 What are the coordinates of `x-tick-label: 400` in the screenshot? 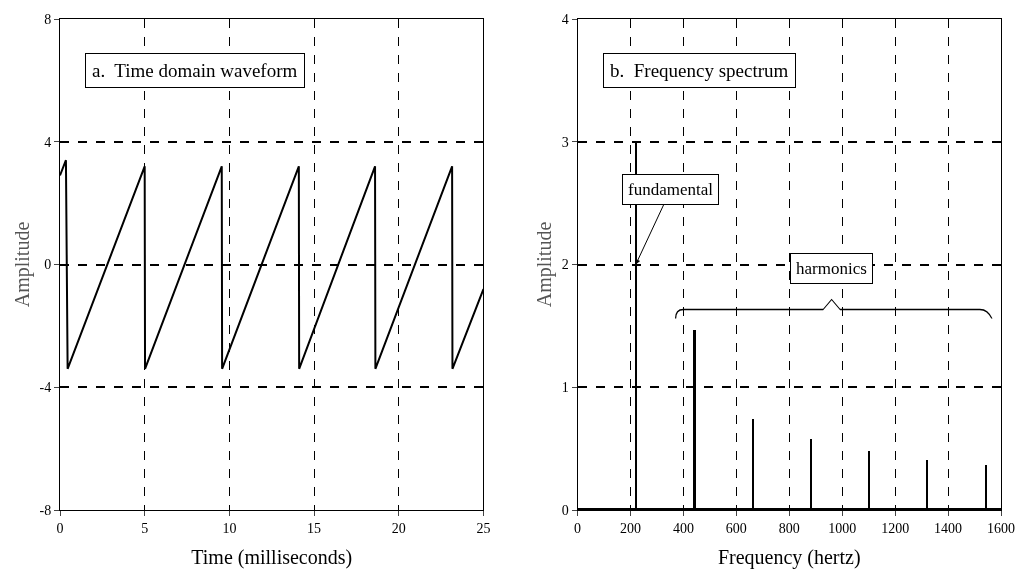 It's located at (683, 528).